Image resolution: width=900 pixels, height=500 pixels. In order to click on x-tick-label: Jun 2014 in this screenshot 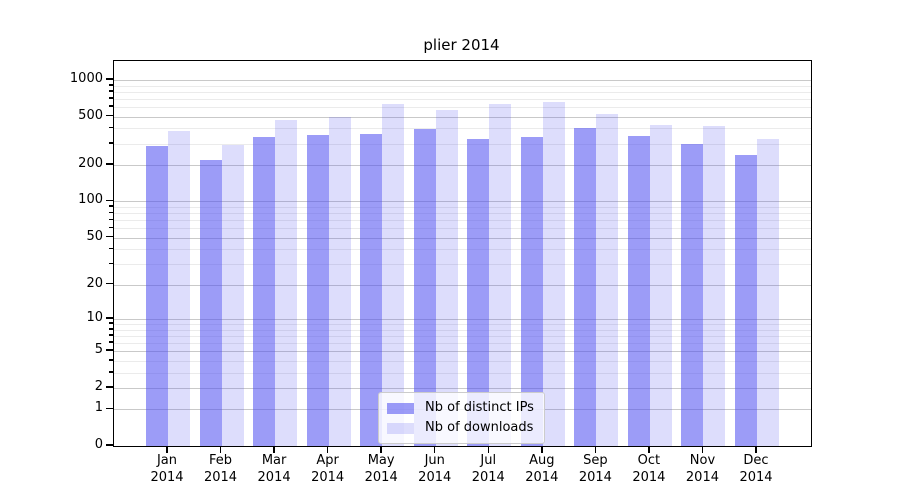, I will do `click(435, 469)`.